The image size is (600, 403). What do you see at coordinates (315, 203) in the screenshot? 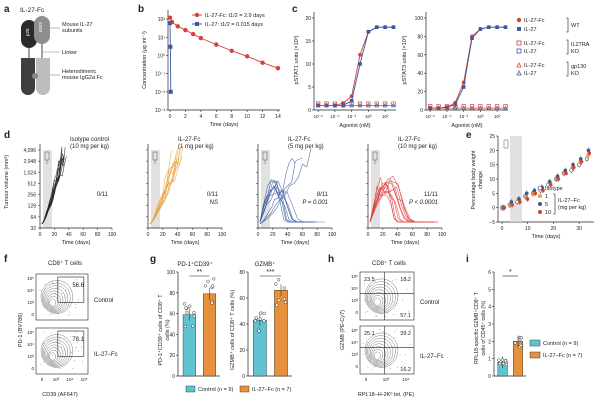
I see `d-pvalue: P = 0.001` at bounding box center [315, 203].